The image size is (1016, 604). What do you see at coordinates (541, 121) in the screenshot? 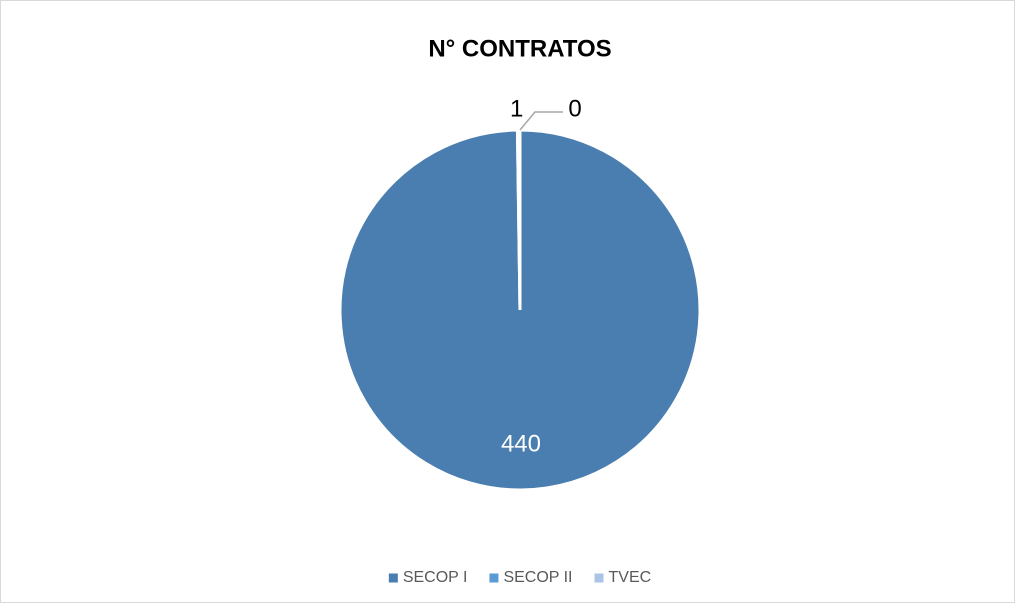
I see `leader-line` at bounding box center [541, 121].